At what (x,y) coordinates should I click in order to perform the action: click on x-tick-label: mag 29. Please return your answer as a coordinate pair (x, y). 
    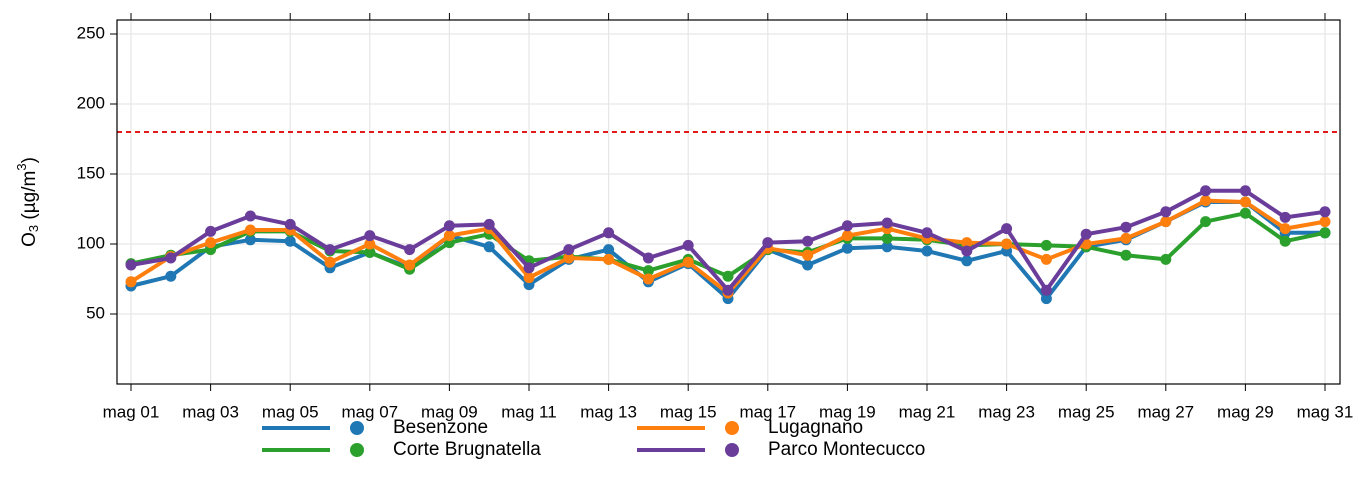
    Looking at the image, I should click on (1245, 411).